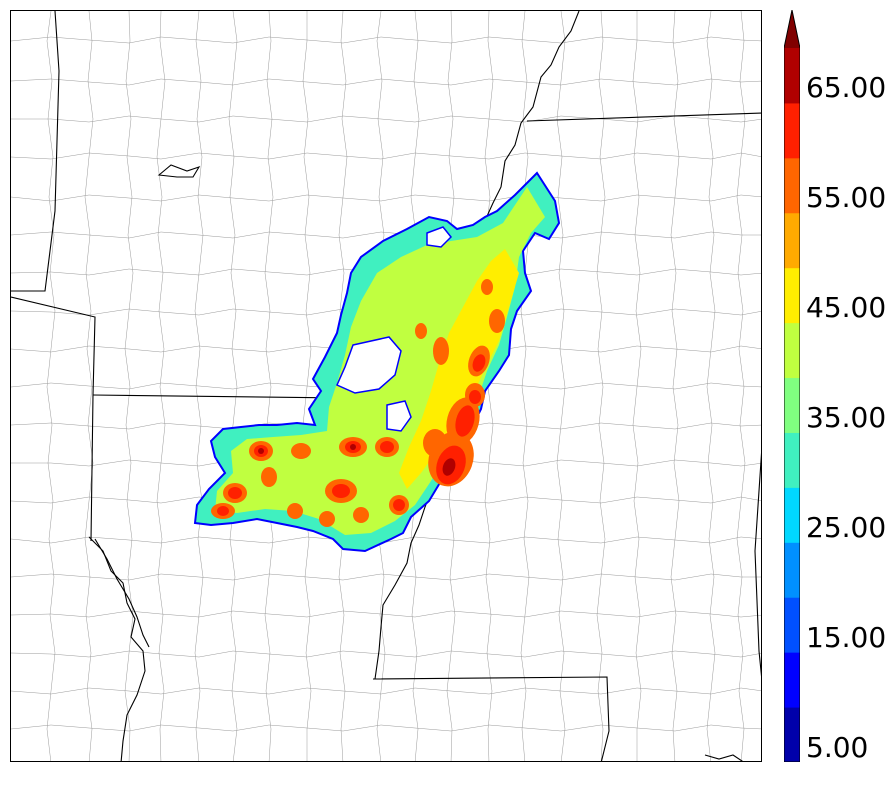 Image resolution: width=894 pixels, height=785 pixels. Describe the element at coordinates (35, 151) in the screenshot. I see `state-border-west` at that location.